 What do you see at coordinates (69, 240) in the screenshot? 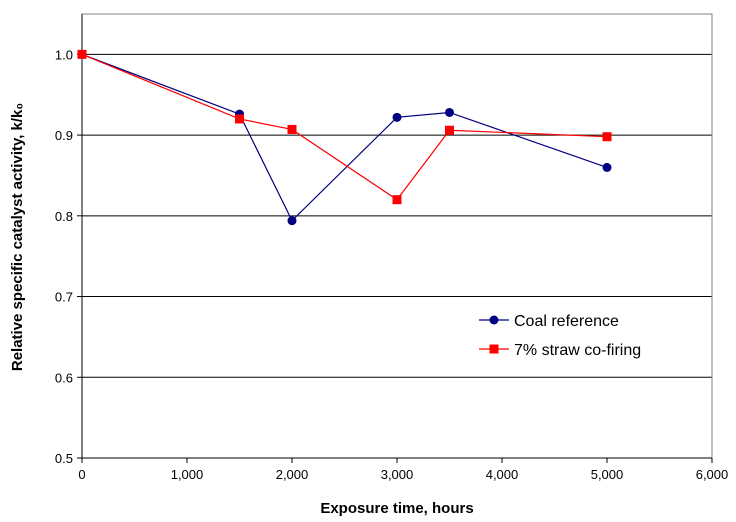
I see `y-axis: 0.5 0.6 0.7 0.8 0.9 1.0` at bounding box center [69, 240].